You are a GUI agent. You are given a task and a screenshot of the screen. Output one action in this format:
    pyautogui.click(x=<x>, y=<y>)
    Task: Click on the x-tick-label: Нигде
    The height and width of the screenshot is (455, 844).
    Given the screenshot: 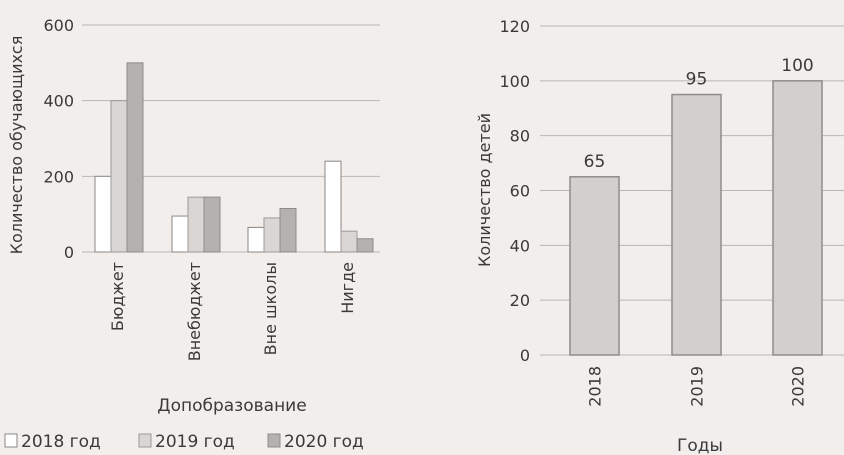 What is the action you would take?
    pyautogui.click(x=347, y=288)
    